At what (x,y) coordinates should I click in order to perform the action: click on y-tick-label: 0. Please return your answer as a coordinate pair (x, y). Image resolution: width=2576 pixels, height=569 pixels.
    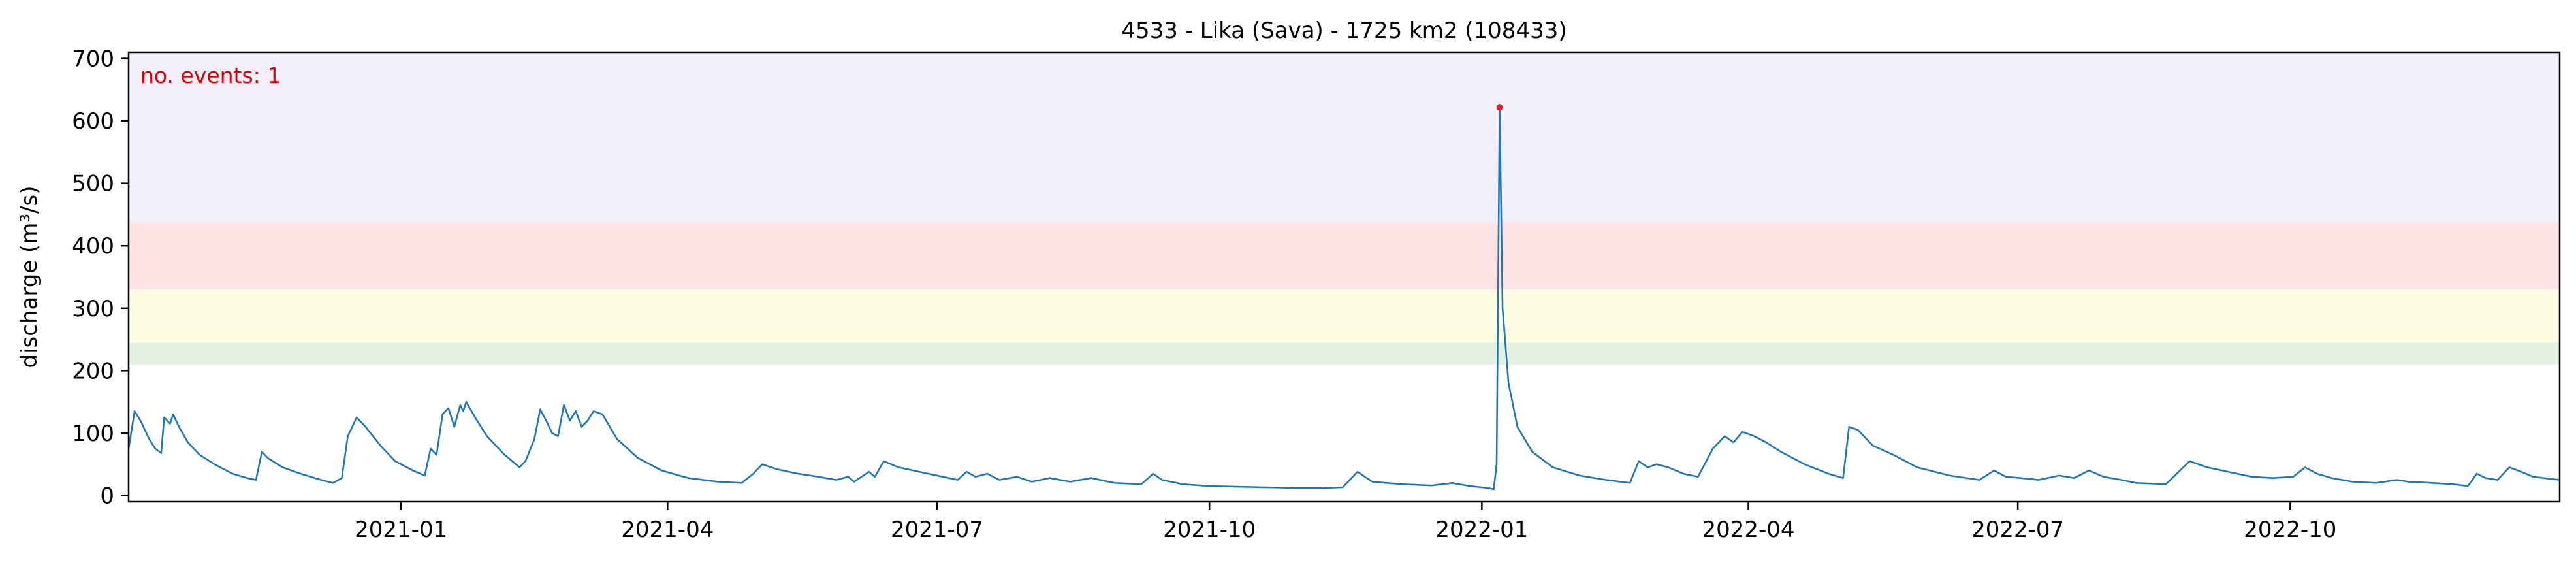
    Looking at the image, I should click on (107, 496).